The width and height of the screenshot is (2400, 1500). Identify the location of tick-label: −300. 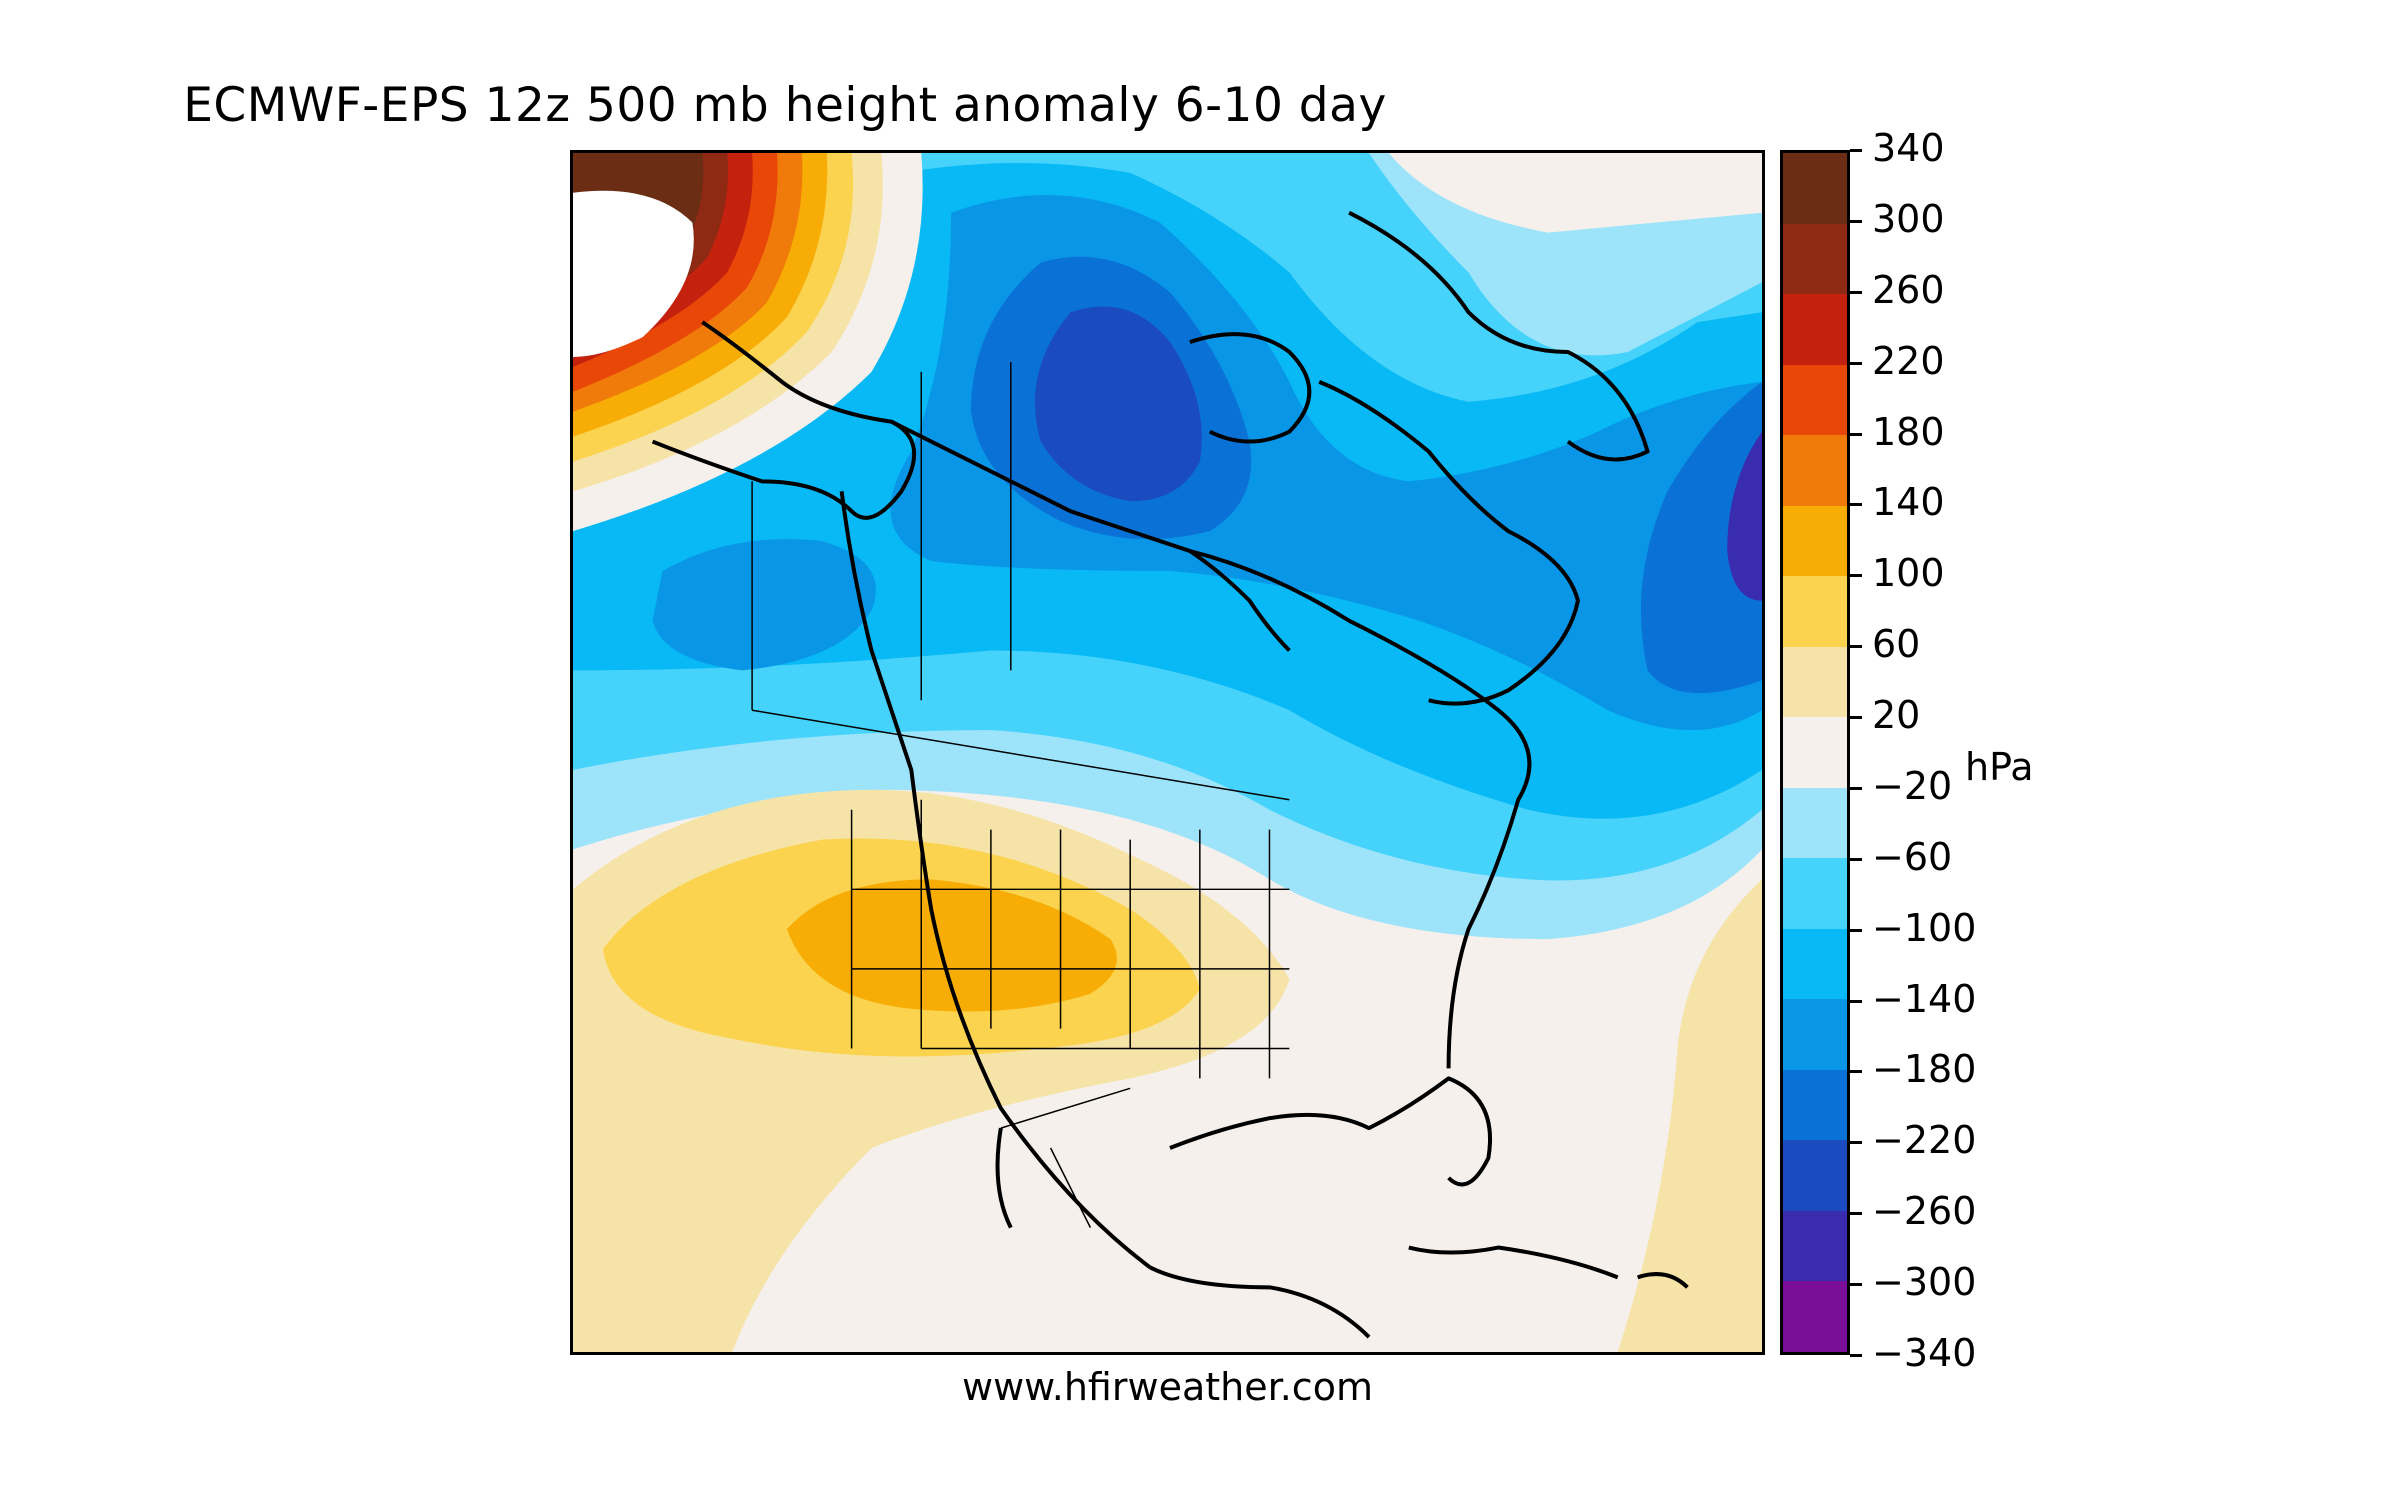
(1924, 1282).